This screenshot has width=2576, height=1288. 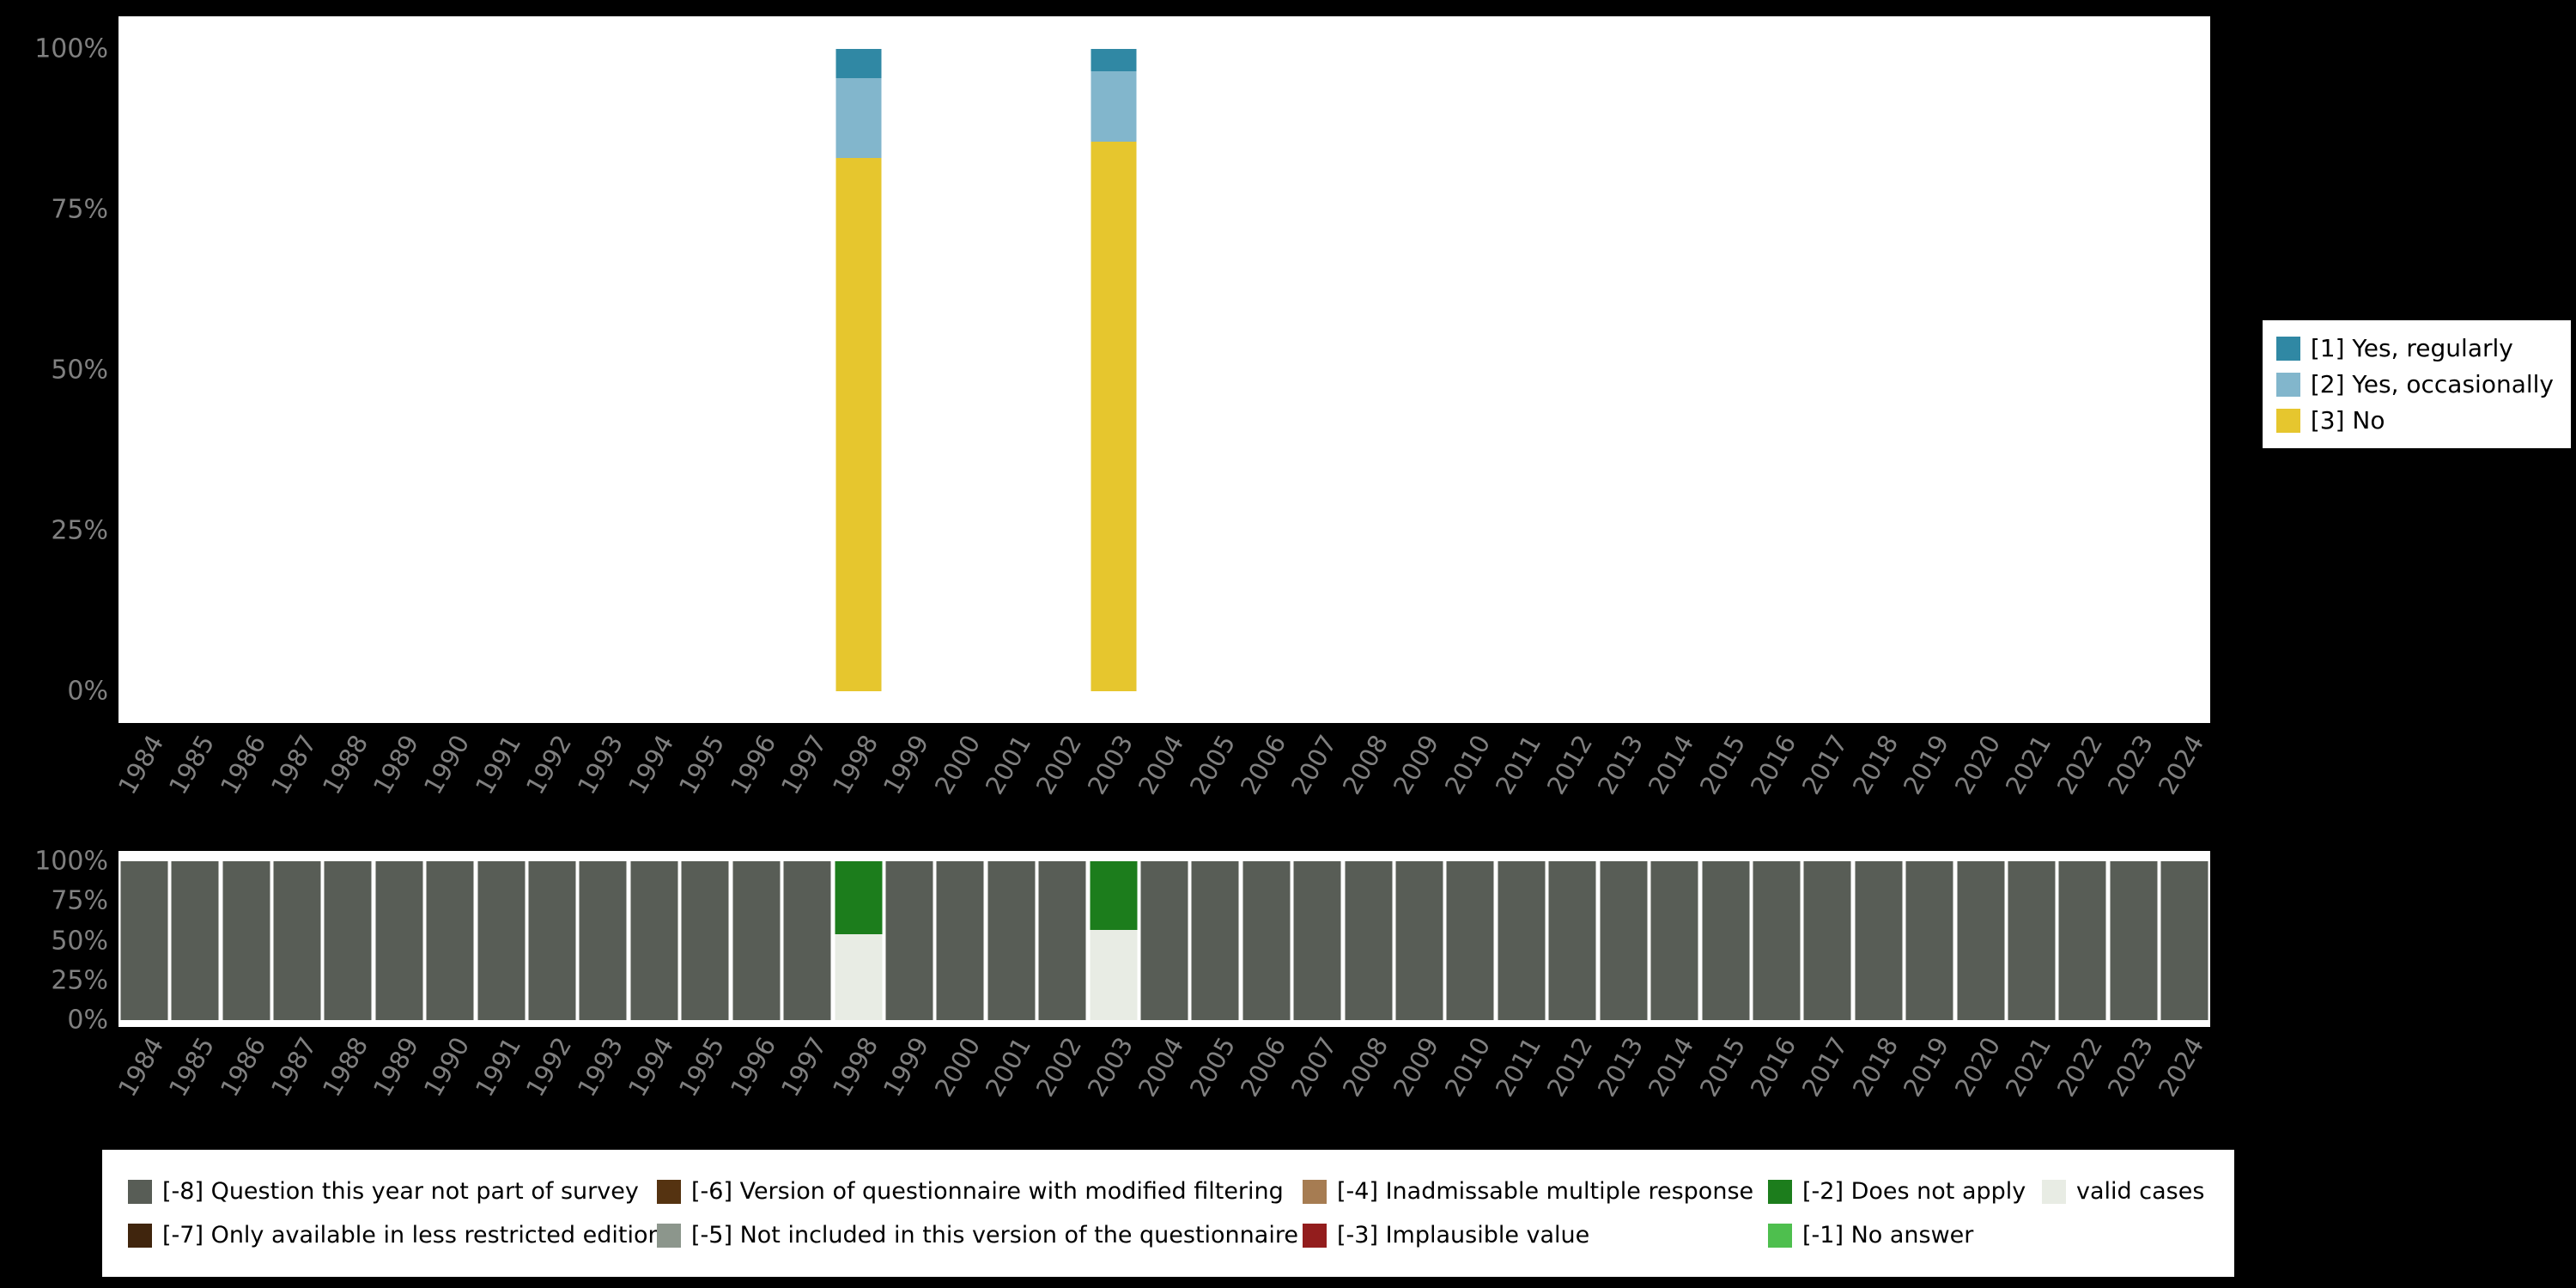 What do you see at coordinates (702, 764) in the screenshot?
I see `main-xtick-label: 1995` at bounding box center [702, 764].